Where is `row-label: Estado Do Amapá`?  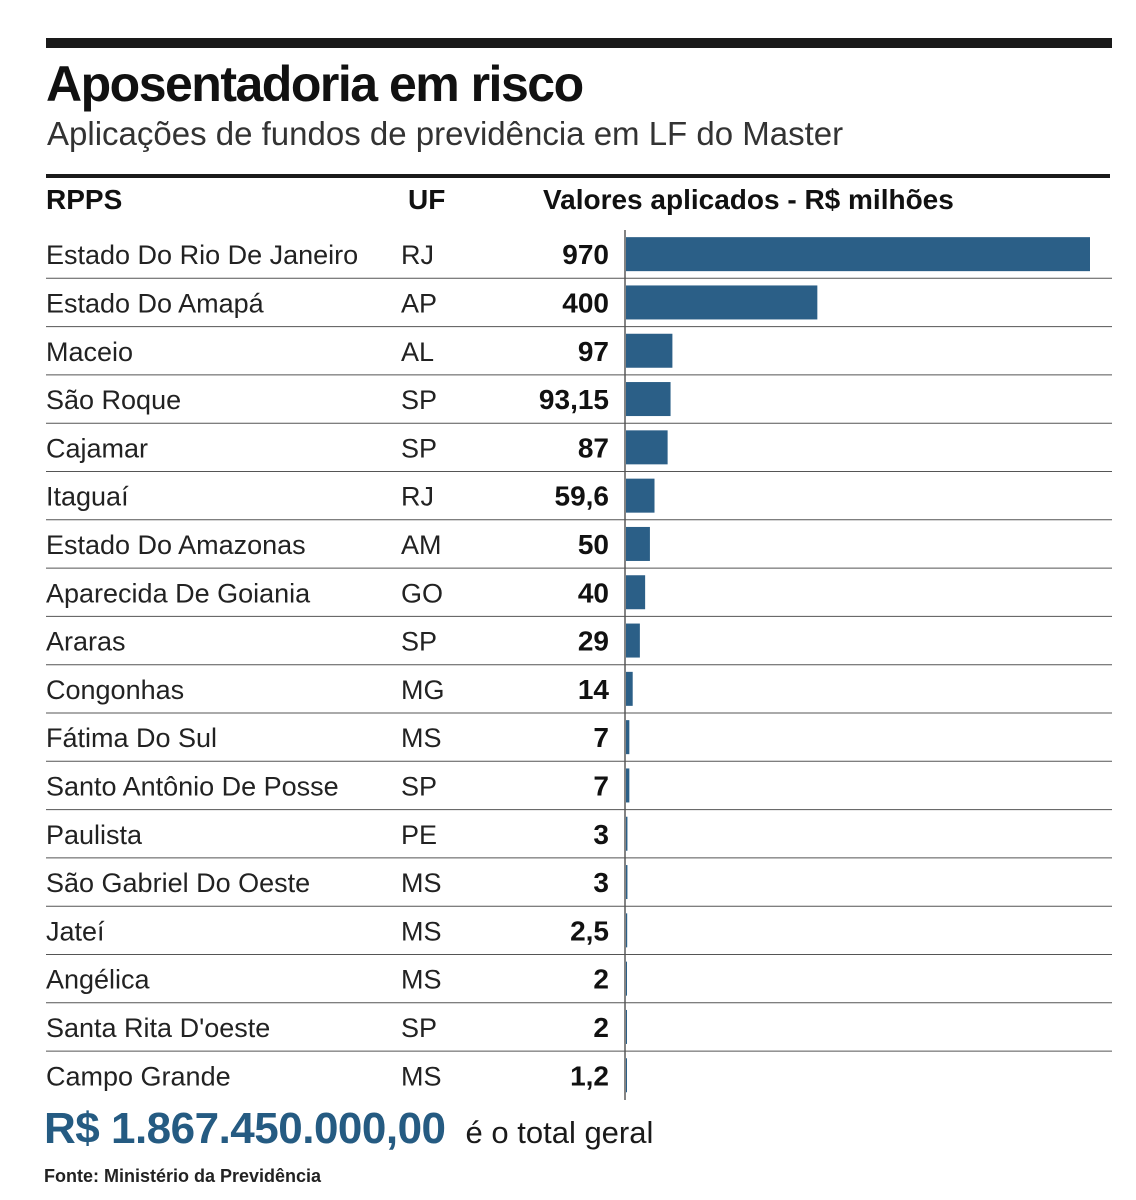 row-label: Estado Do Amapá is located at coordinates (155, 303).